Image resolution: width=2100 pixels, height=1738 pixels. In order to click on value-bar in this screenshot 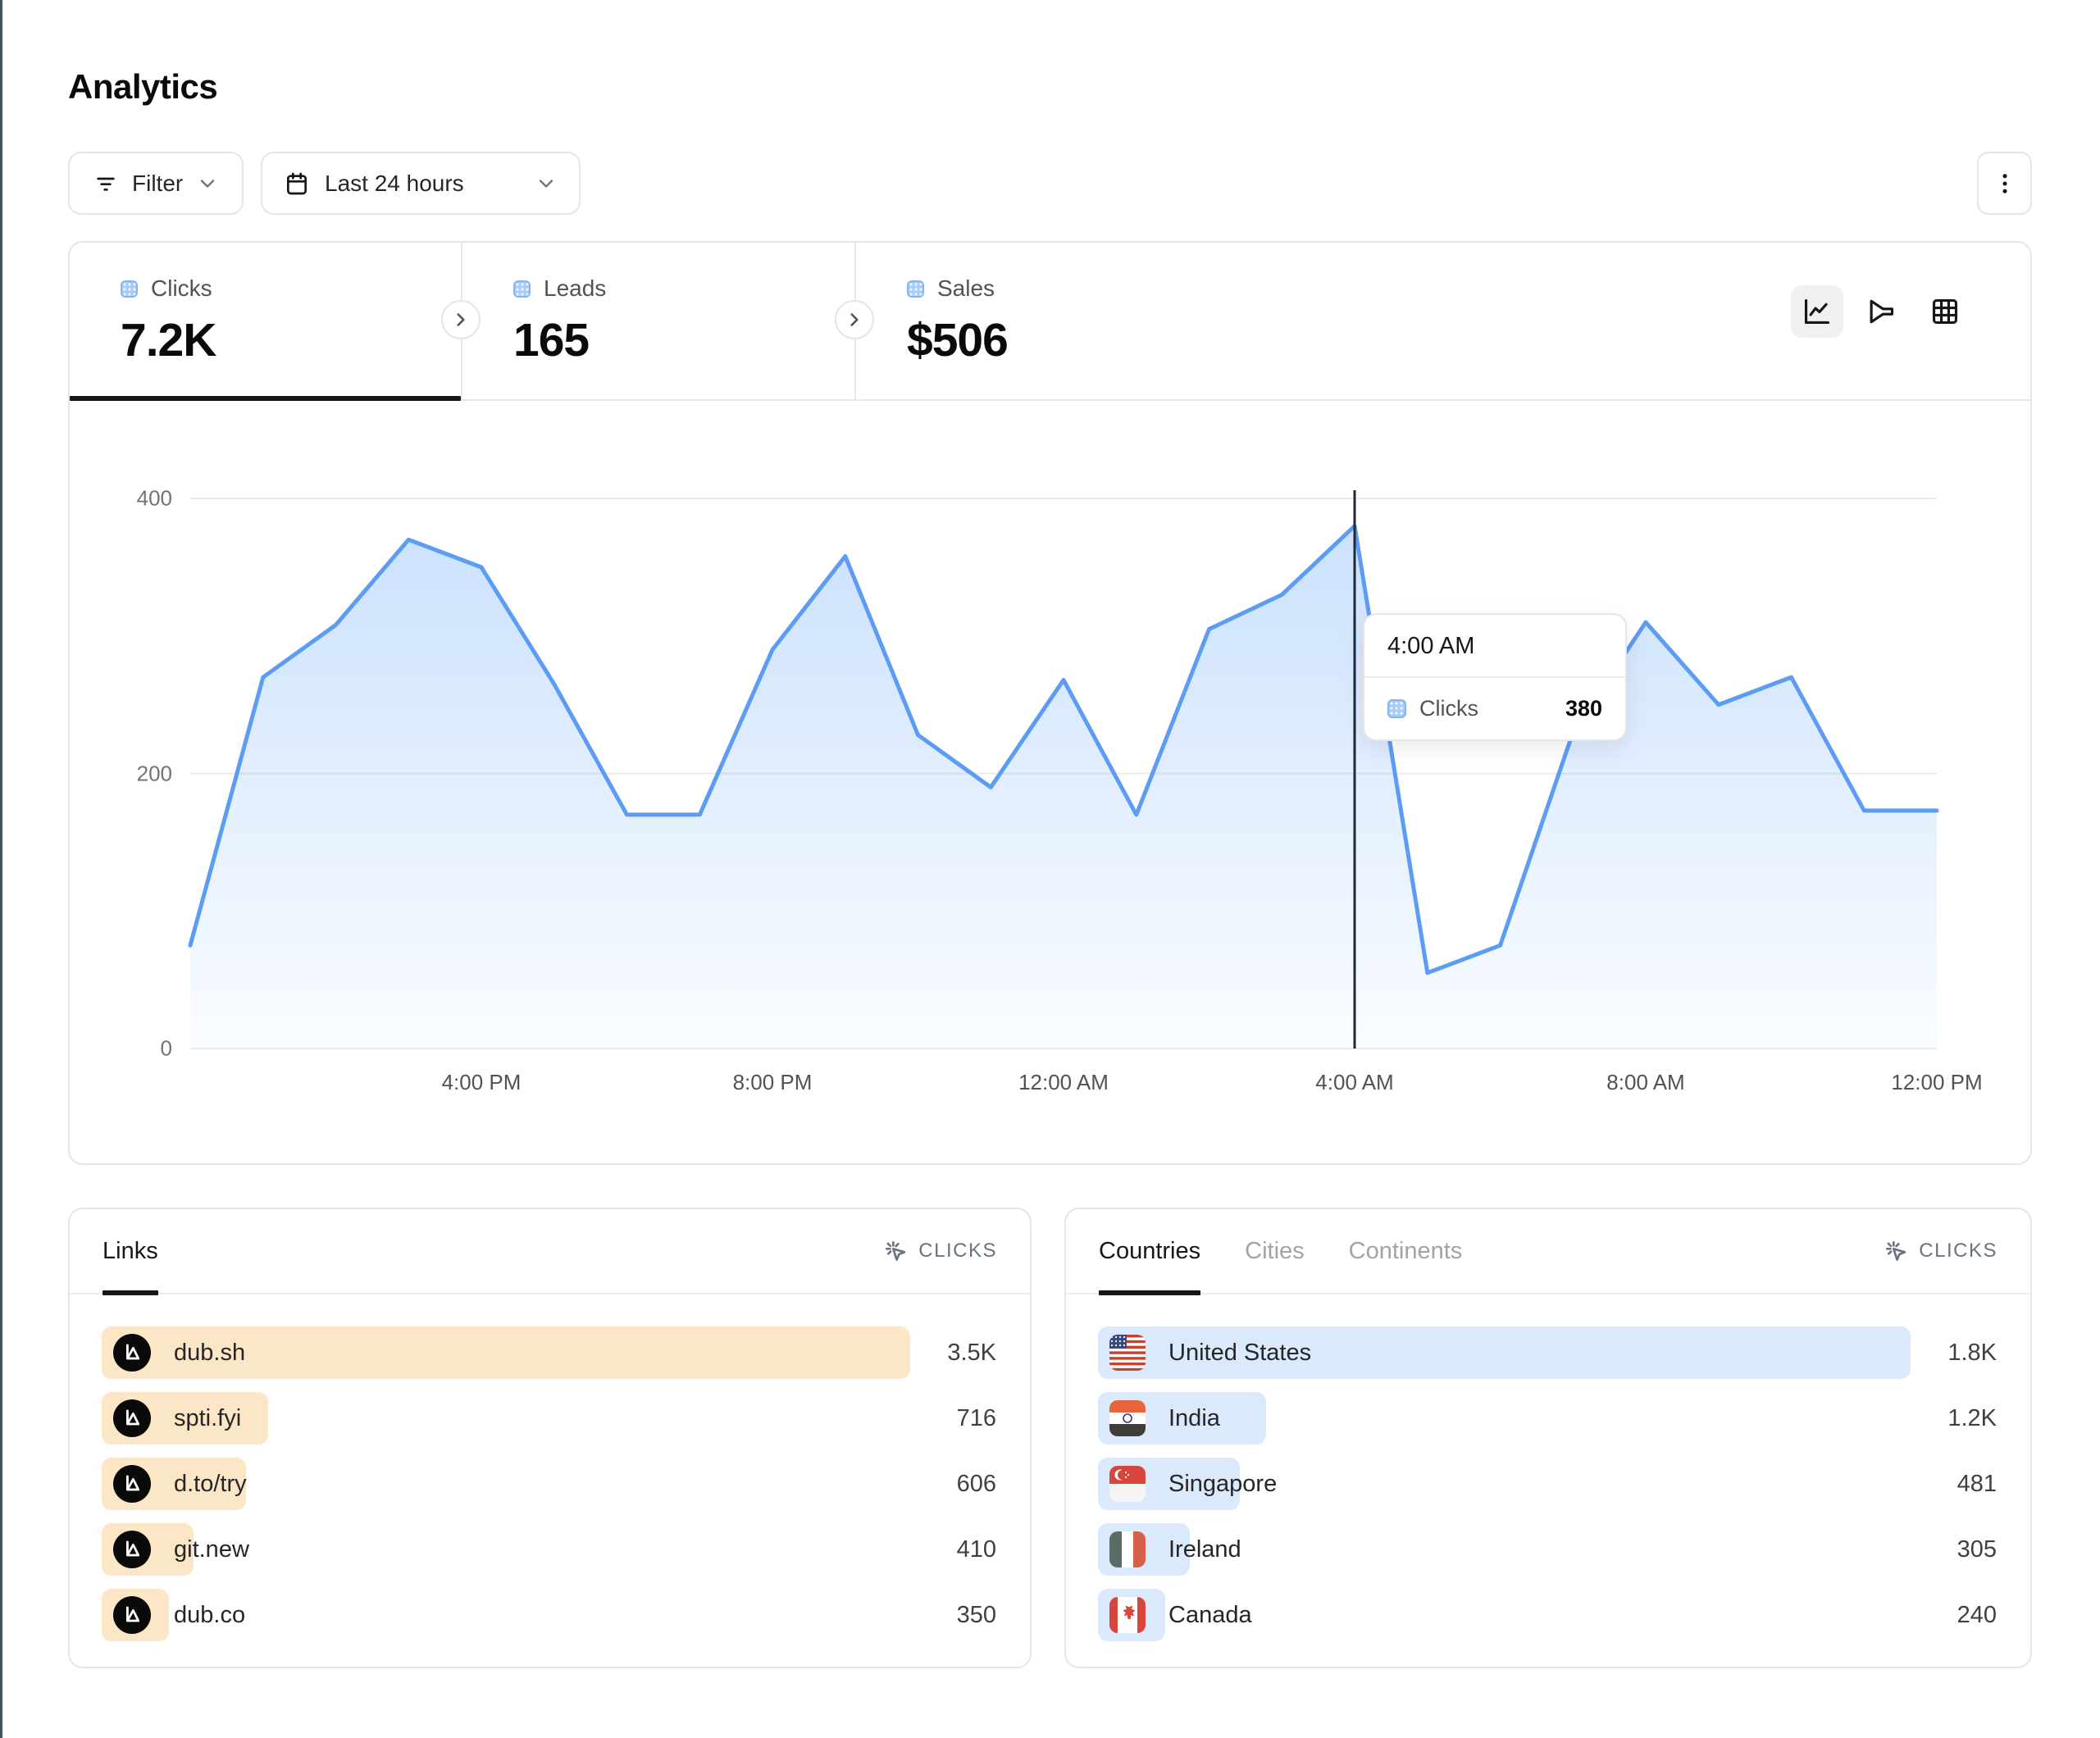, I will do `click(1504, 1352)`.